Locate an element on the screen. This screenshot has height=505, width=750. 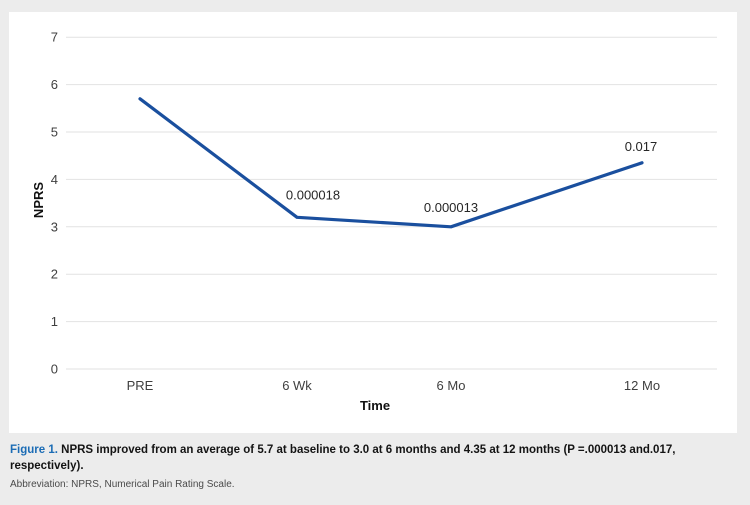
x-tick-label: 6 Wk is located at coordinates (297, 385).